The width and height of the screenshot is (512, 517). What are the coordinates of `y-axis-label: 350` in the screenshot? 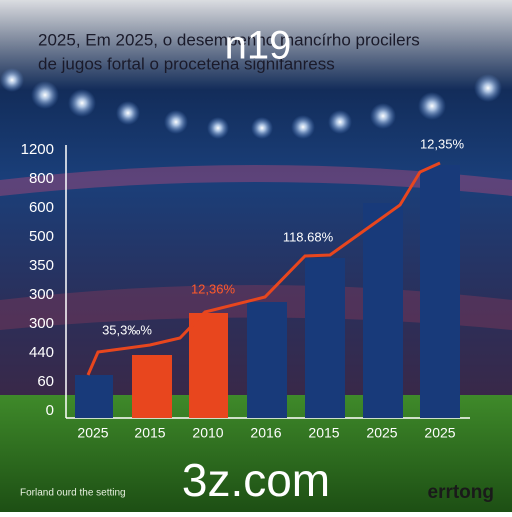 It's located at (41, 265).